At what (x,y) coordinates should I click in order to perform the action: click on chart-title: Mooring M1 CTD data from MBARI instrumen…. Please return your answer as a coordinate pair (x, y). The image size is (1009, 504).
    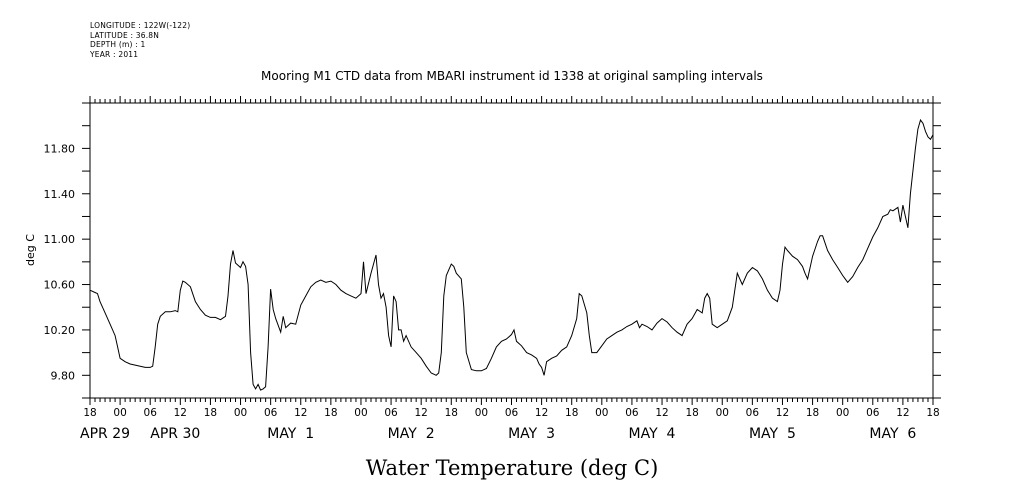
    Looking at the image, I should click on (512, 76).